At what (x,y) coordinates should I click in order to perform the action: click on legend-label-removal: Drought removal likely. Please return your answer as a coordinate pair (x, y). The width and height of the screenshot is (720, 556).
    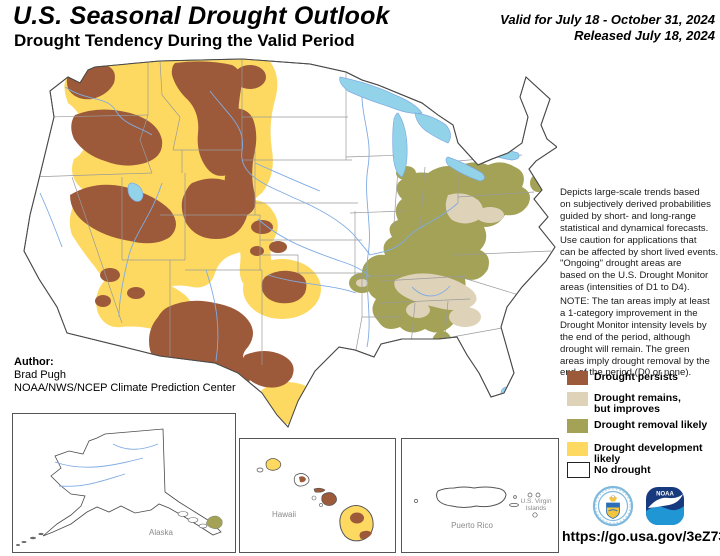
    Looking at the image, I should click on (651, 425).